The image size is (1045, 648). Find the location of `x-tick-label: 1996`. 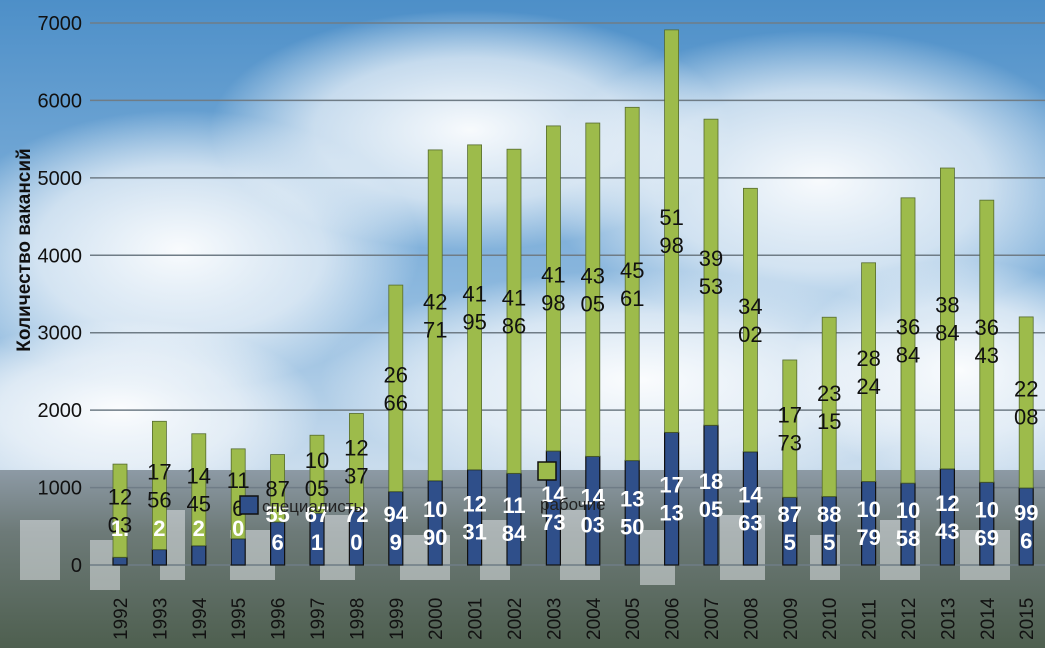

x-tick-label: 1996 is located at coordinates (279, 619).